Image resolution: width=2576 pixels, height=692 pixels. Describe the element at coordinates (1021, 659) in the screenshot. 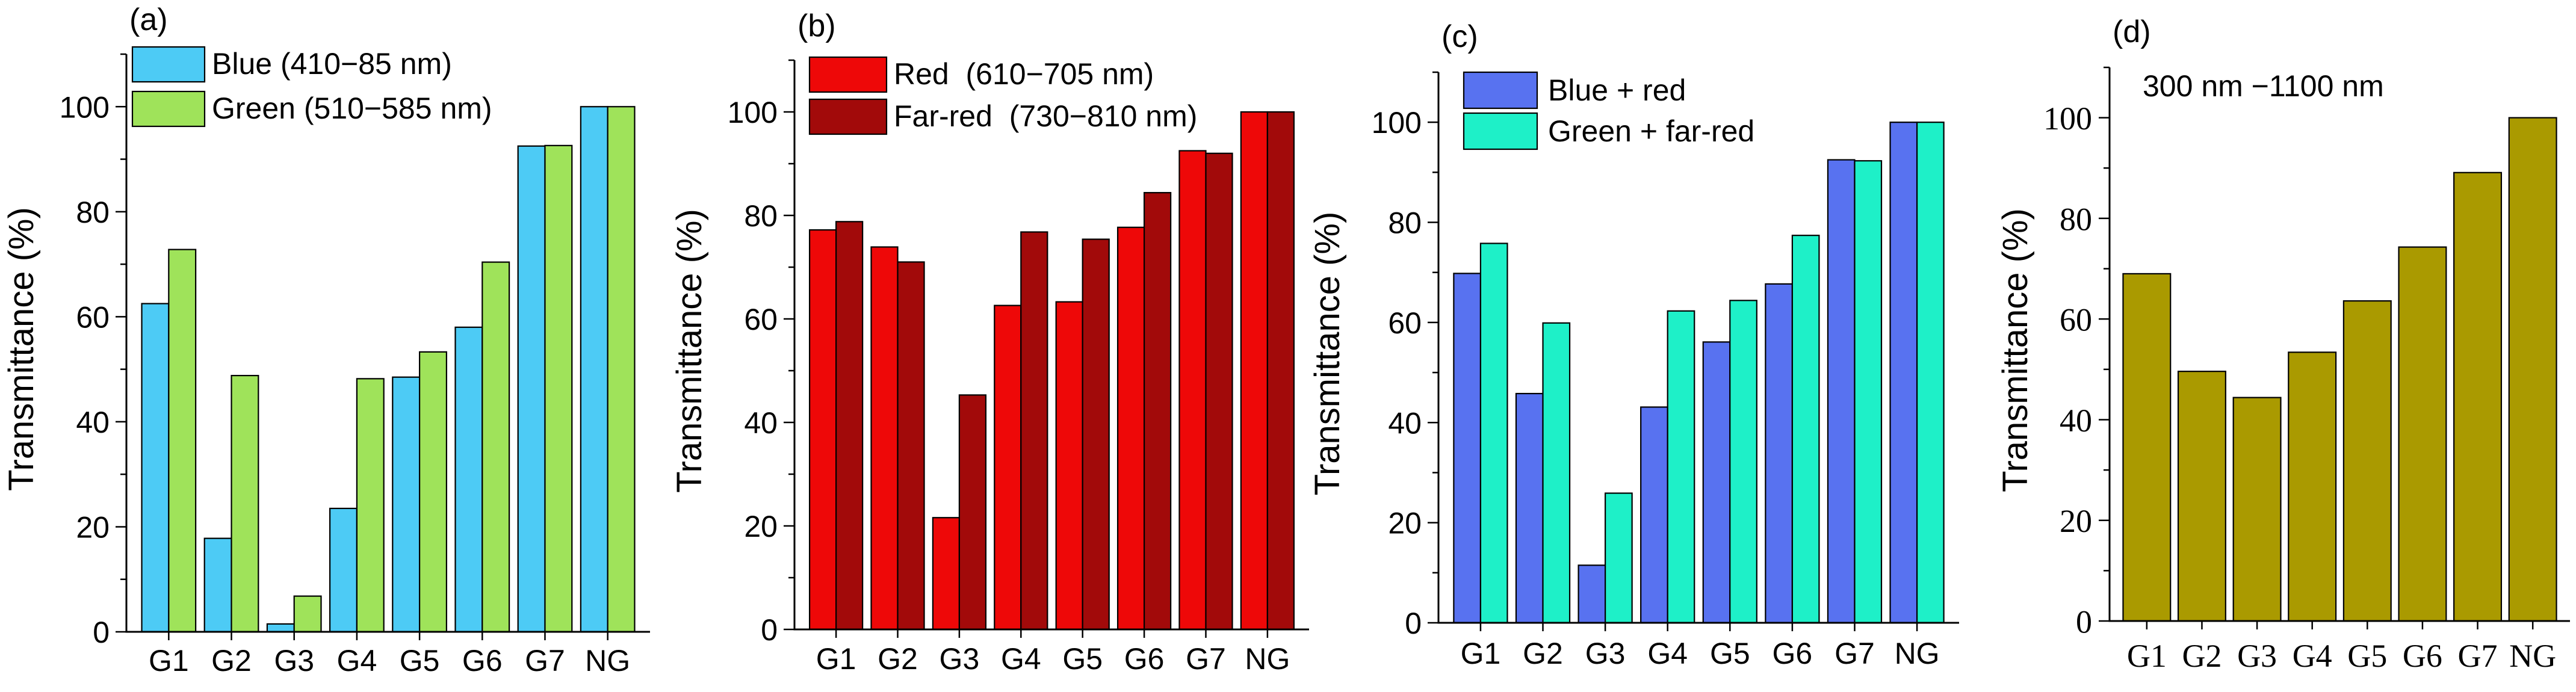

I see `panel-b-x-tick-label-g4: G4` at that location.